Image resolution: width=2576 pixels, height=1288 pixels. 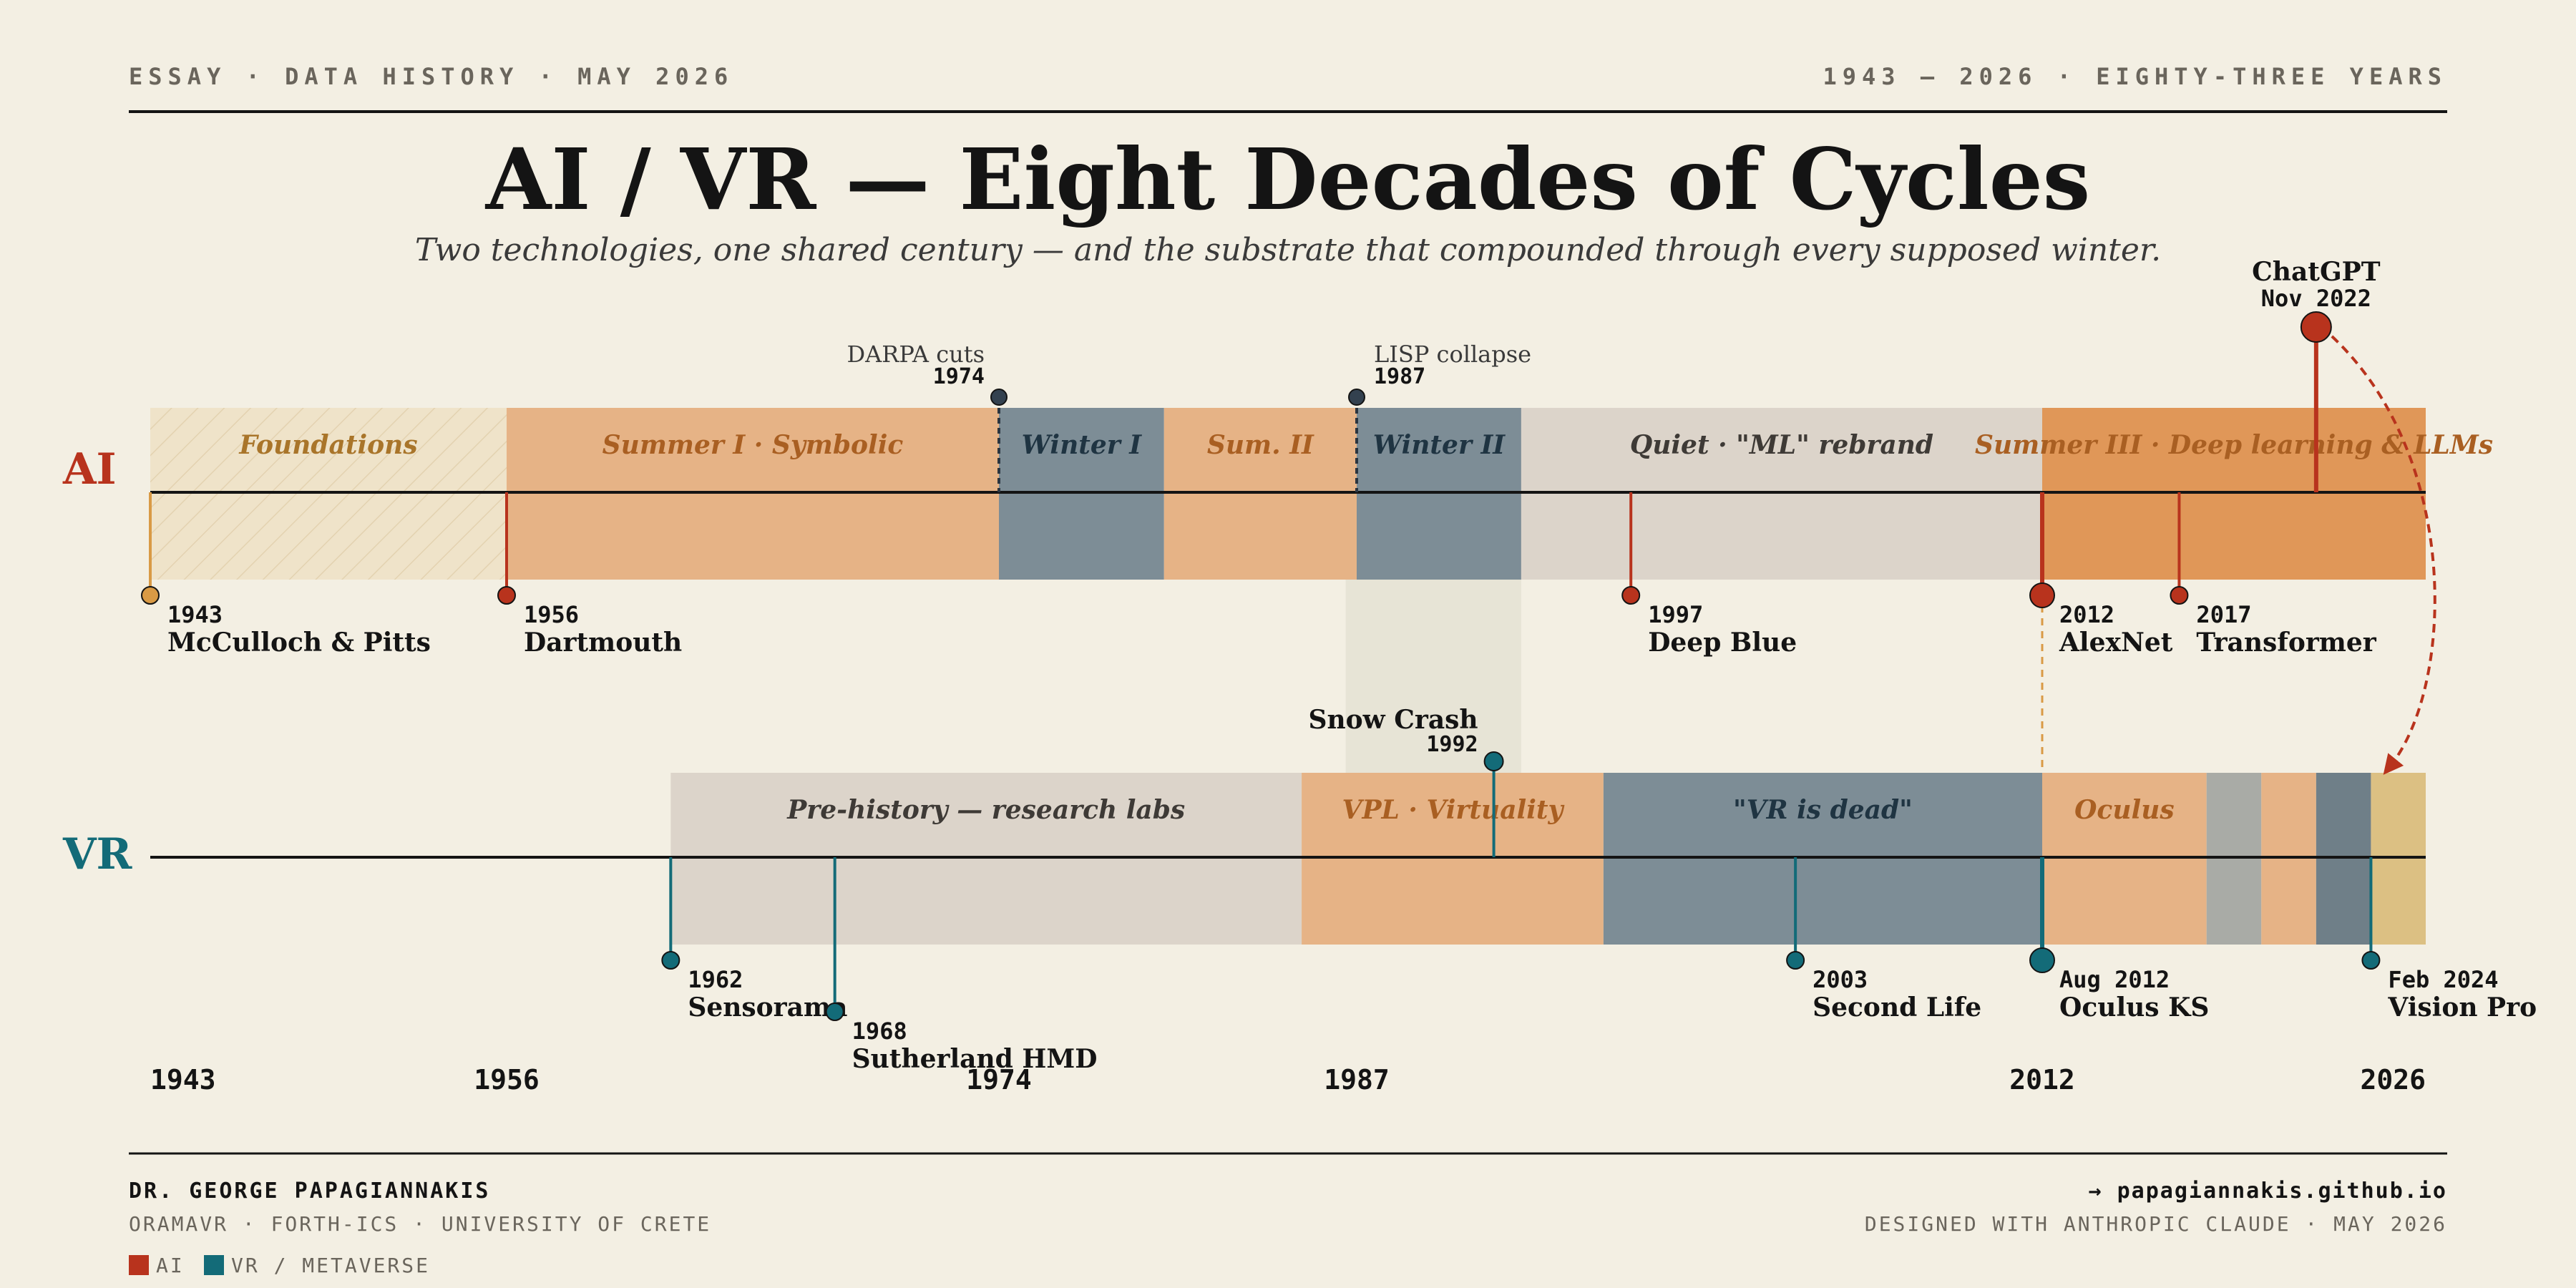 I want to click on ai-cut-label: LISP collapse, so click(x=1452, y=354).